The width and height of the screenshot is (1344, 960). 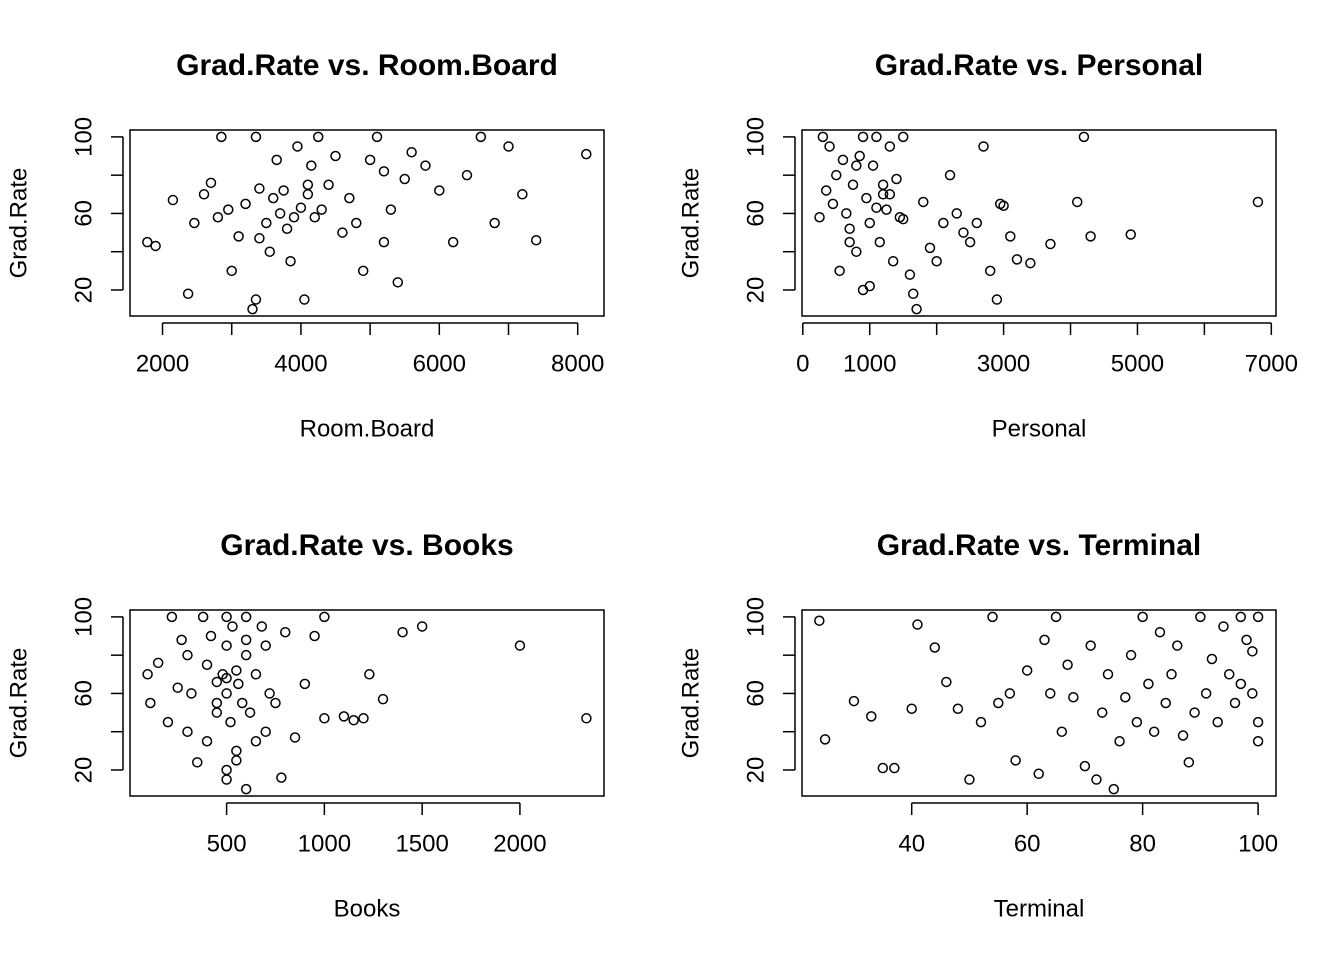 What do you see at coordinates (1258, 843) in the screenshot?
I see `x-tick-label: 100` at bounding box center [1258, 843].